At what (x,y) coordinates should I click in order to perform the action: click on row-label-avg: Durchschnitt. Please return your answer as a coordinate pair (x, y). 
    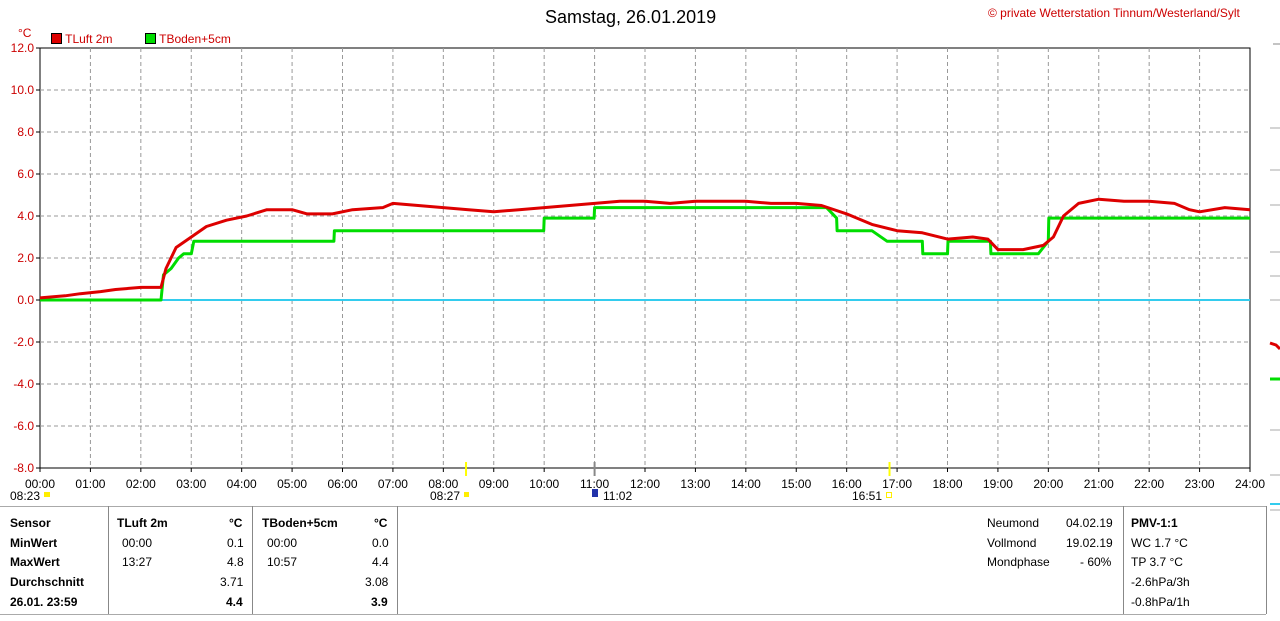
    Looking at the image, I should click on (47, 582).